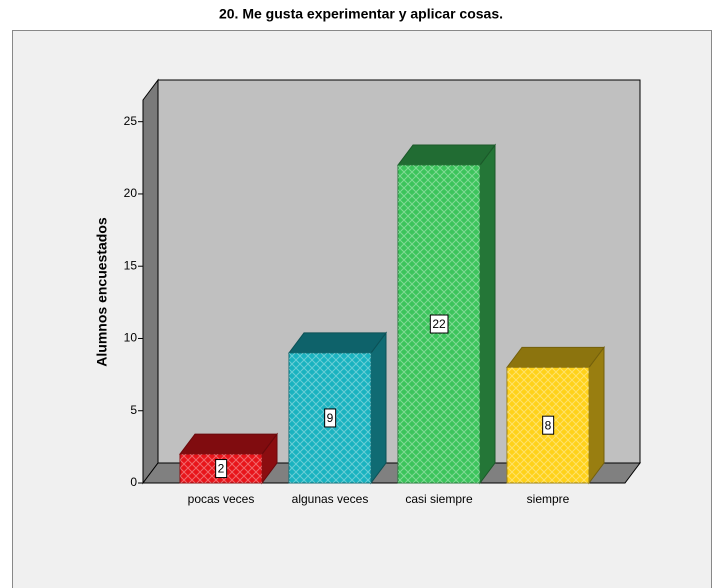 The image size is (722, 588). Describe the element at coordinates (133, 482) in the screenshot. I see `y-tick-label: 0` at that location.